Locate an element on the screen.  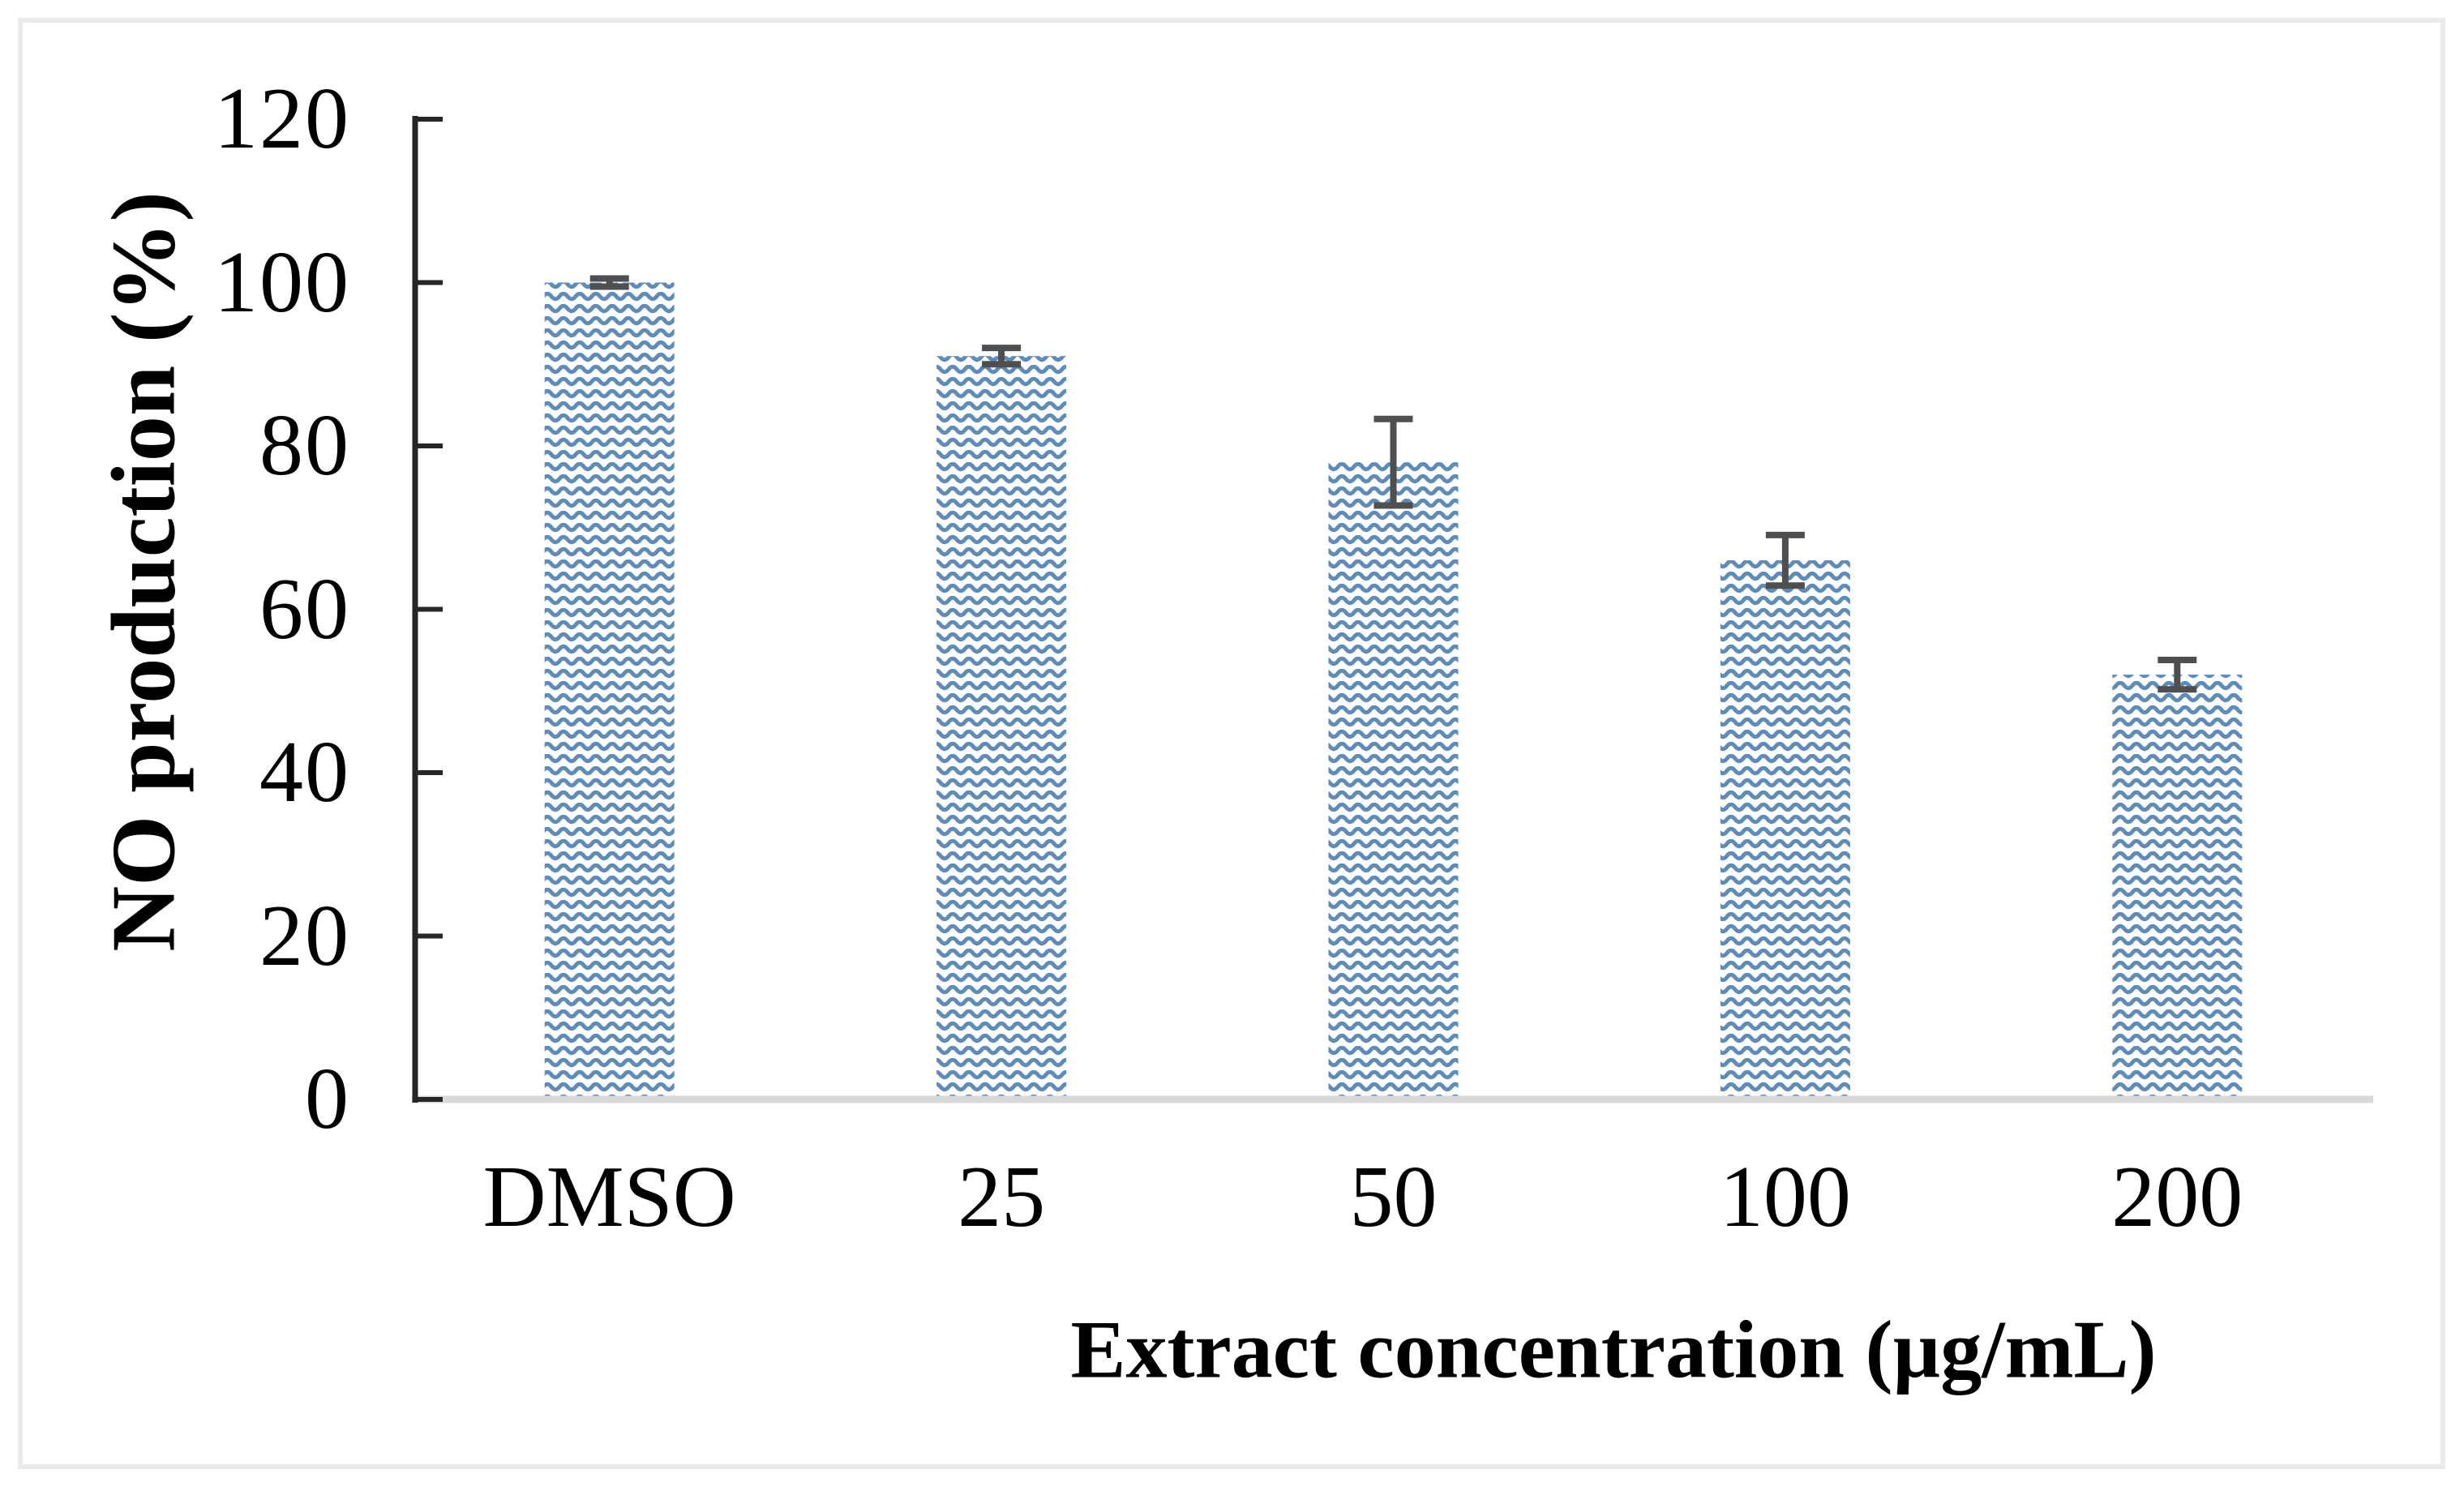
y-tick-label: 20 is located at coordinates (304, 935).